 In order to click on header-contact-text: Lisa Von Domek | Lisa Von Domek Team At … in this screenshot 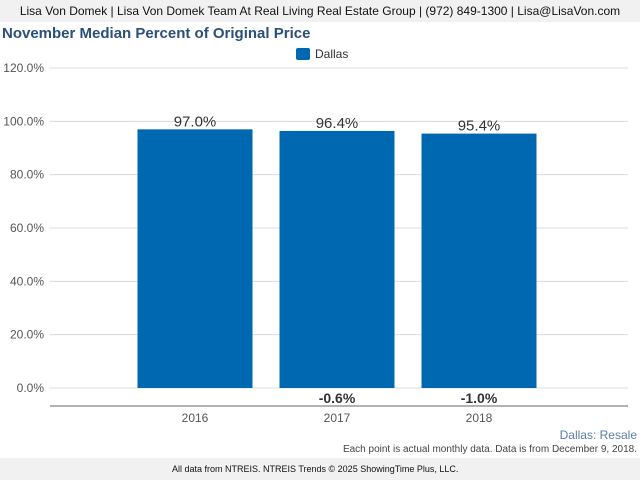, I will do `click(320, 11)`.